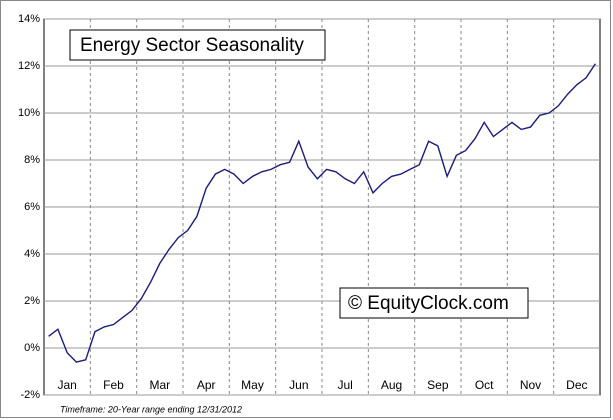  Describe the element at coordinates (159, 385) in the screenshot. I see `x-tick-label: Mar` at that location.